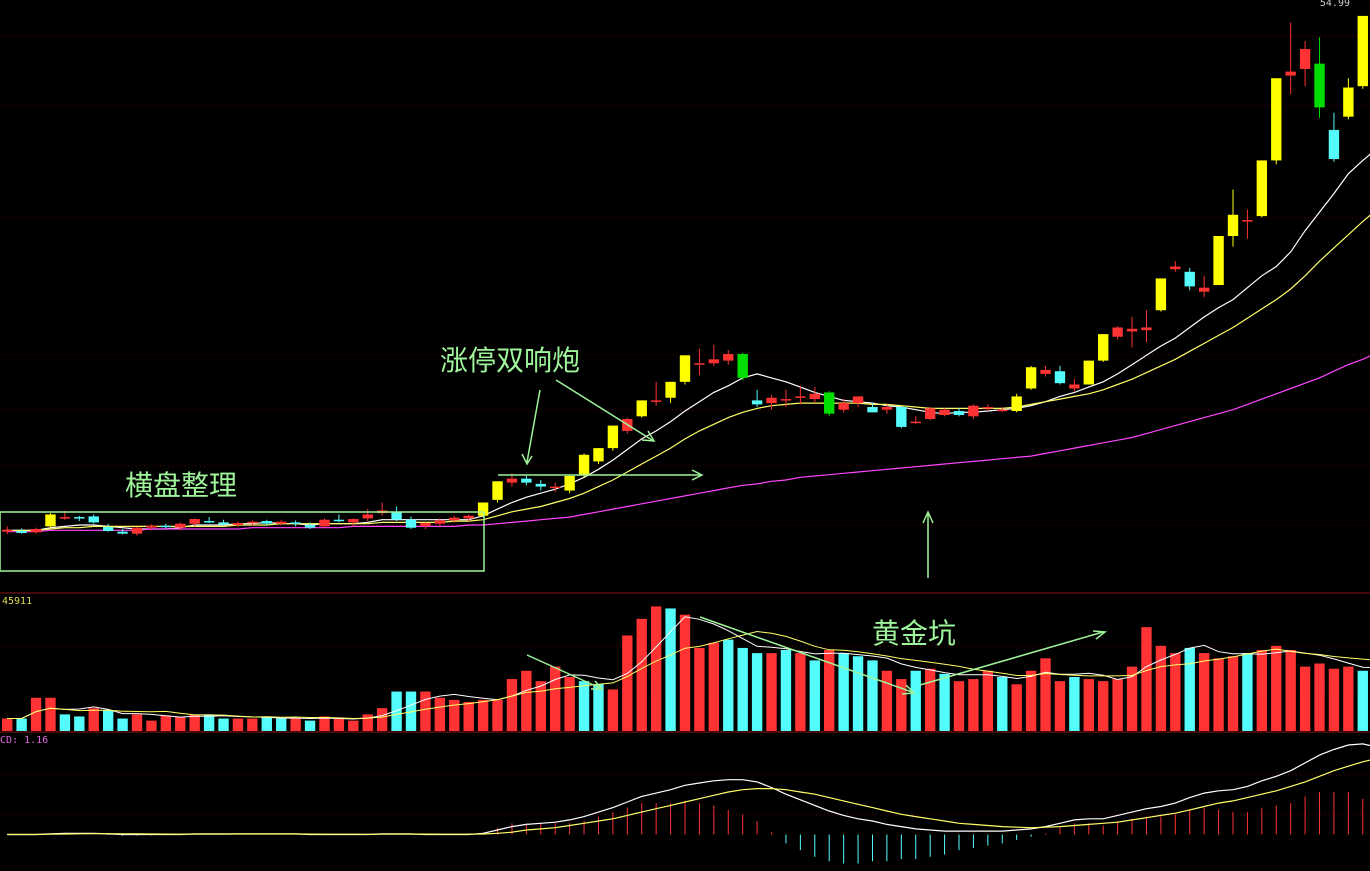 Image resolution: width=1370 pixels, height=871 pixels. Describe the element at coordinates (533, 426) in the screenshot. I see `arrow-to-first-limit` at that location.